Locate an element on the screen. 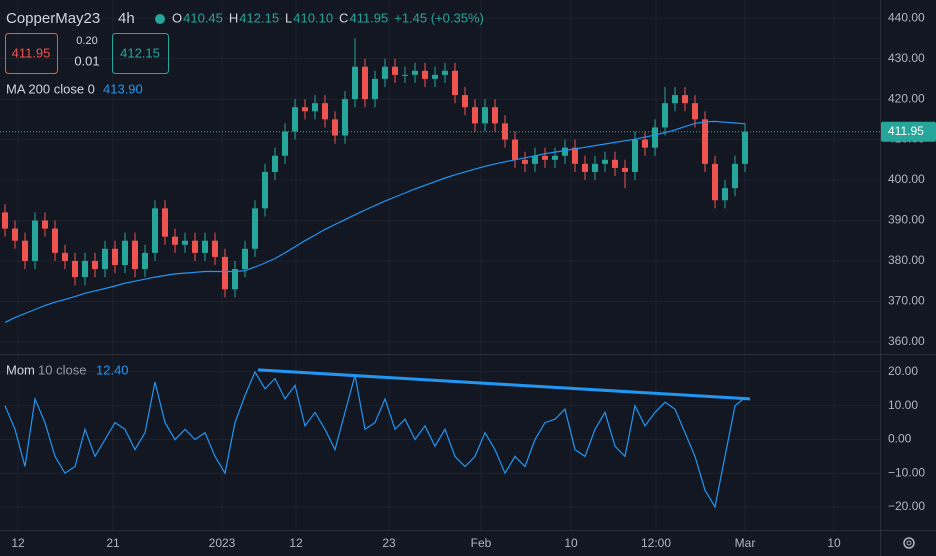 The width and height of the screenshot is (936, 556). sell-button is located at coordinates (31, 53).